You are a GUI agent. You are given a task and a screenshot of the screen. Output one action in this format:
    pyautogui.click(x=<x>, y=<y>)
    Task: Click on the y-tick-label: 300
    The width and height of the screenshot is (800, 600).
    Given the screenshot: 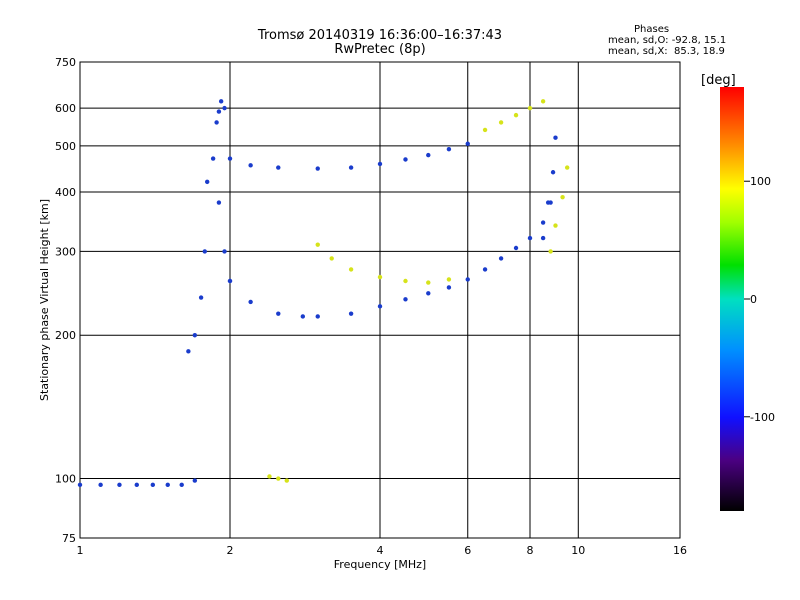 What is the action you would take?
    pyautogui.click(x=65, y=251)
    